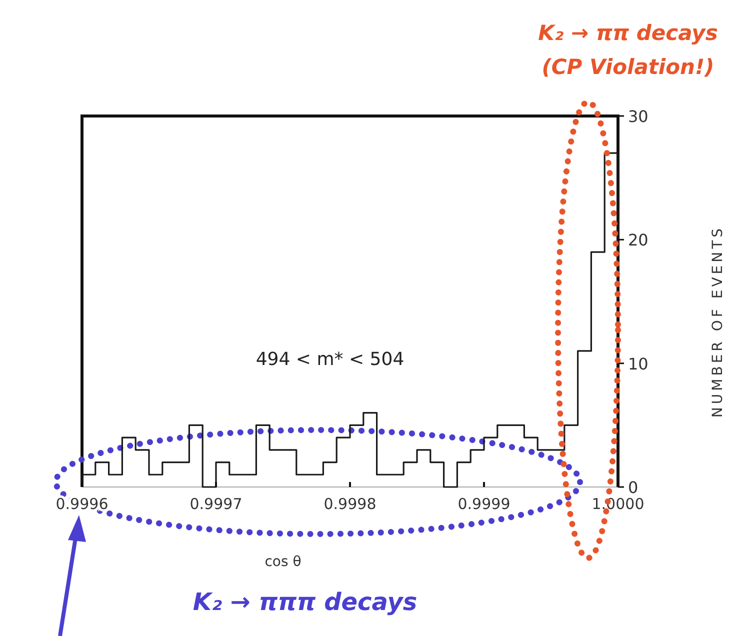 Image resolution: width=747 pixels, height=636 pixels. What do you see at coordinates (330, 359) in the screenshot?
I see `annotation: 494 < m* < 504` at bounding box center [330, 359].